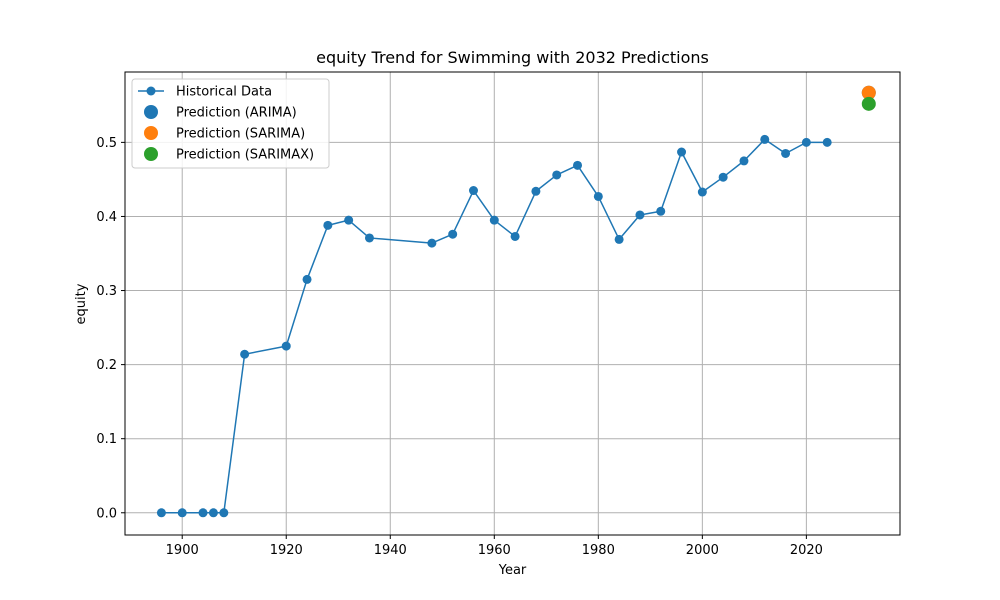 The image size is (1000, 600). What do you see at coordinates (224, 92) in the screenshot?
I see `legend-label: Historical Data` at bounding box center [224, 92].